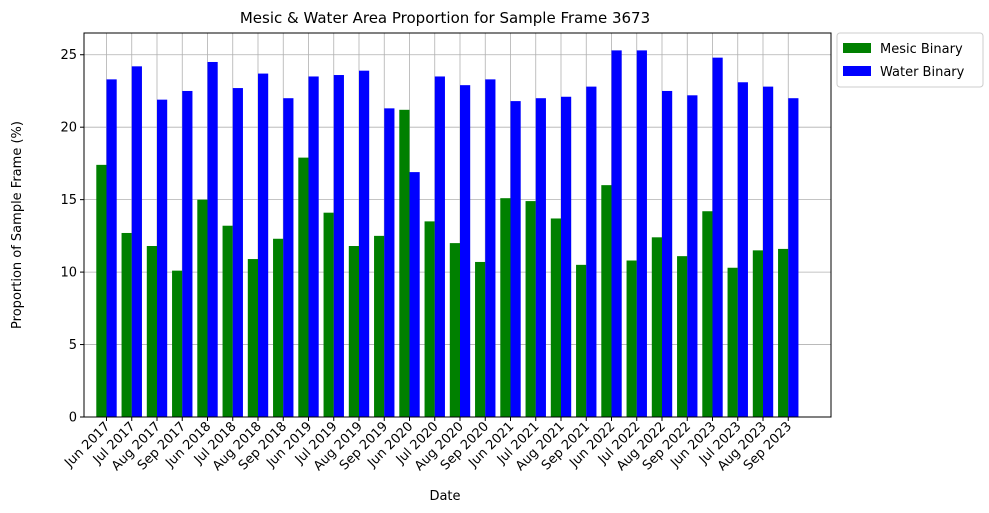 The image size is (989, 513). What do you see at coordinates (68, 273) in the screenshot?
I see `y-tick-label: 10` at bounding box center [68, 273].